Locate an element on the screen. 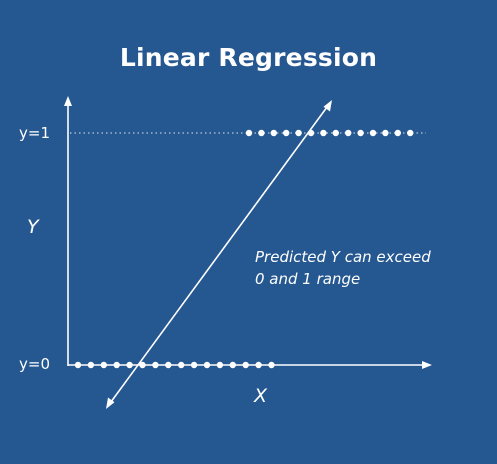  y1-tick-label: y=1 is located at coordinates (34, 133).